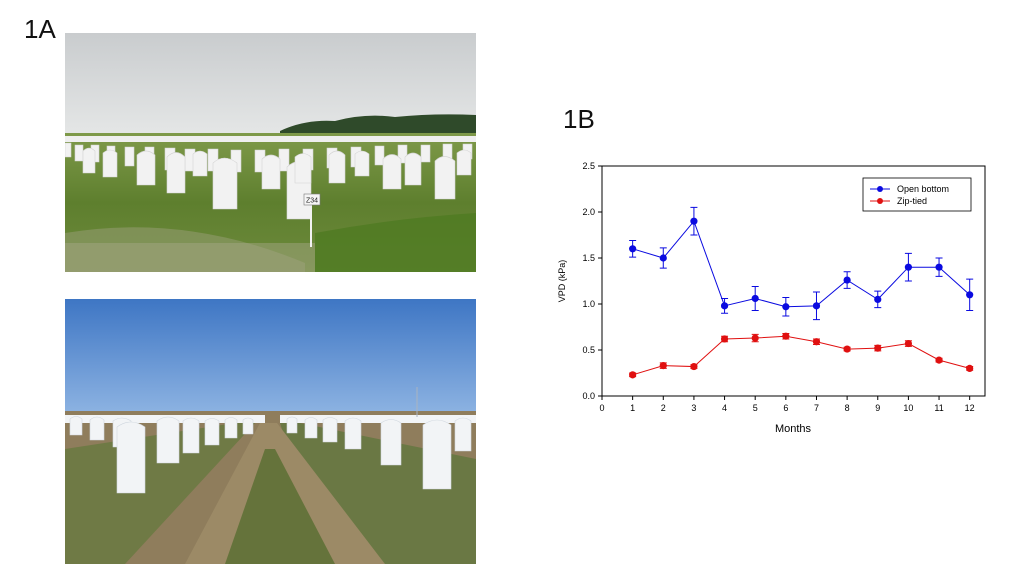  Describe the element at coordinates (847, 408) in the screenshot. I see `x-tick-label-8: 8` at that location.